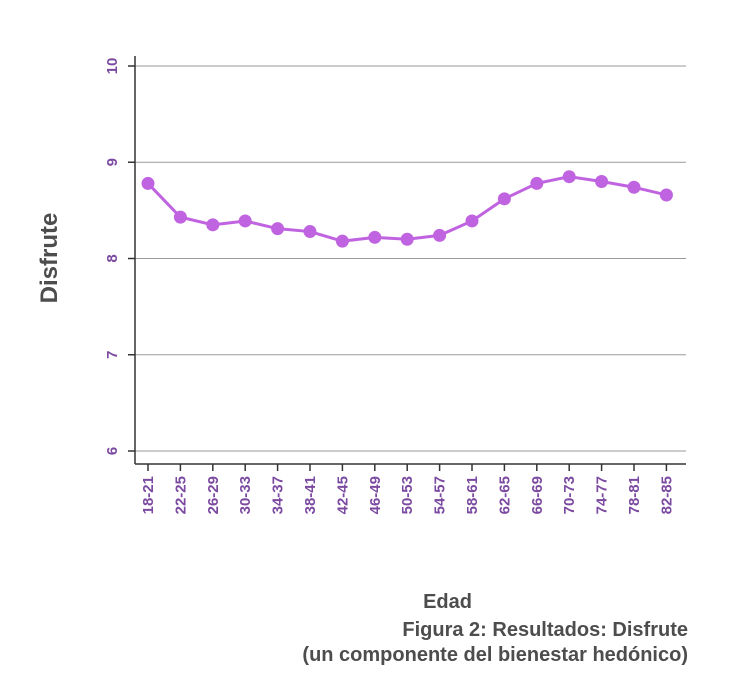 Image resolution: width=750 pixels, height=700 pixels. Describe the element at coordinates (666, 495) in the screenshot. I see `x-tick-label: 82-85` at that location.